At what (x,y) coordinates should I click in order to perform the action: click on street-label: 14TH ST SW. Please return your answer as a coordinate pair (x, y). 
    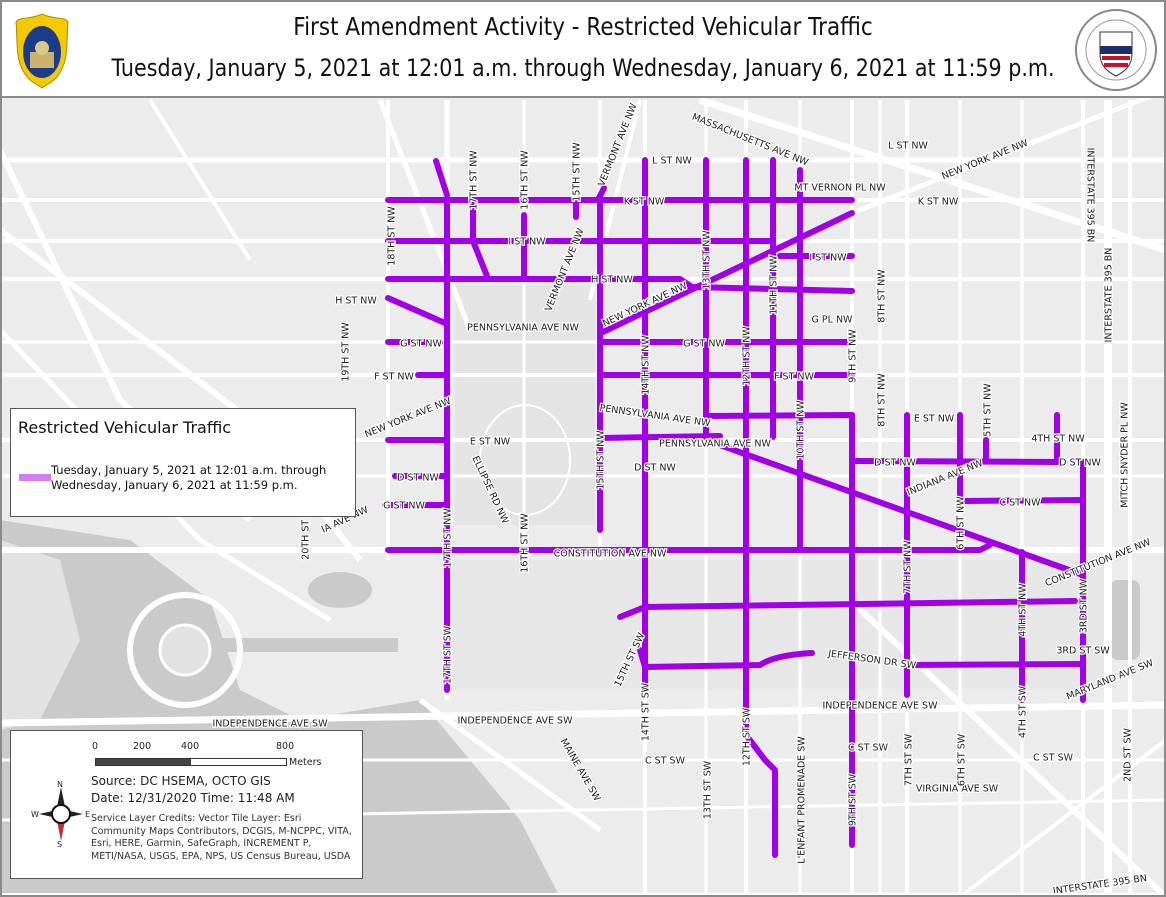
    Looking at the image, I should click on (646, 711).